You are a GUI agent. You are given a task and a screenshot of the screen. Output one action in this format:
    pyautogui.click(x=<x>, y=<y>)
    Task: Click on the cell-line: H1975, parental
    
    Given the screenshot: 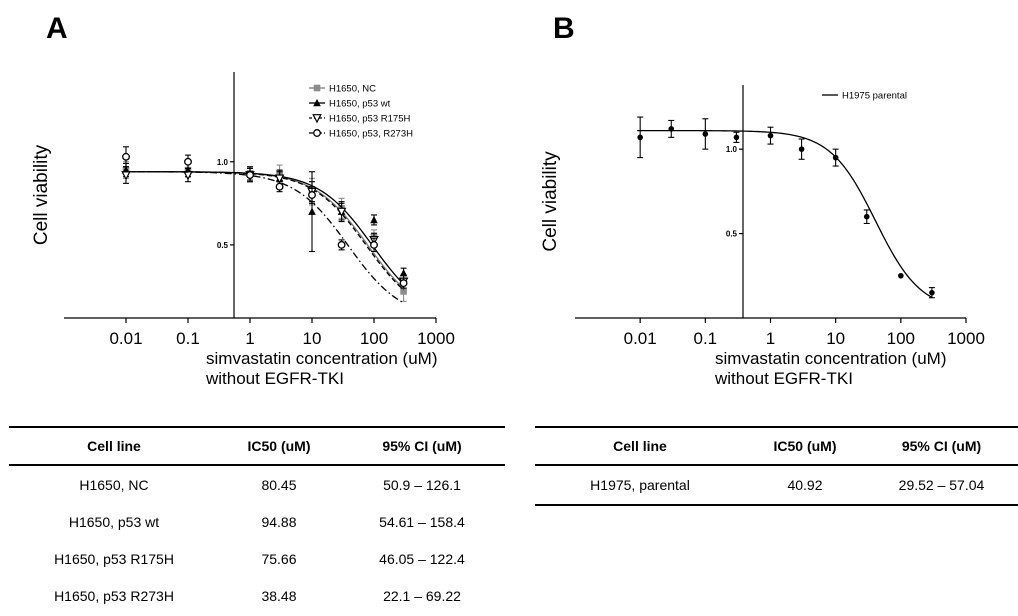 What is the action you would take?
    pyautogui.click(x=640, y=485)
    